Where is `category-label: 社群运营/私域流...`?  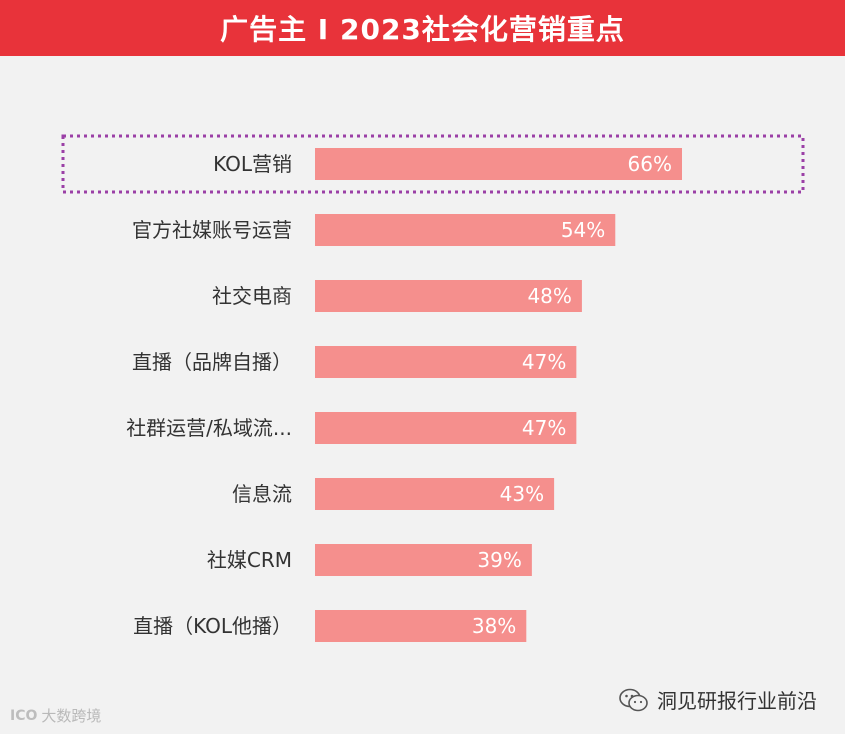
category-label: 社群运营/私域流... is located at coordinates (209, 428).